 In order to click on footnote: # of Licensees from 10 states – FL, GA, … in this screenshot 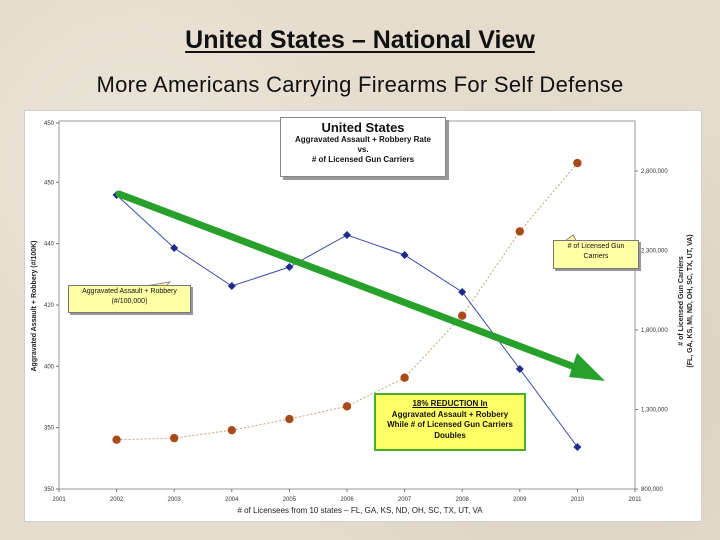, I will do `click(360, 510)`.